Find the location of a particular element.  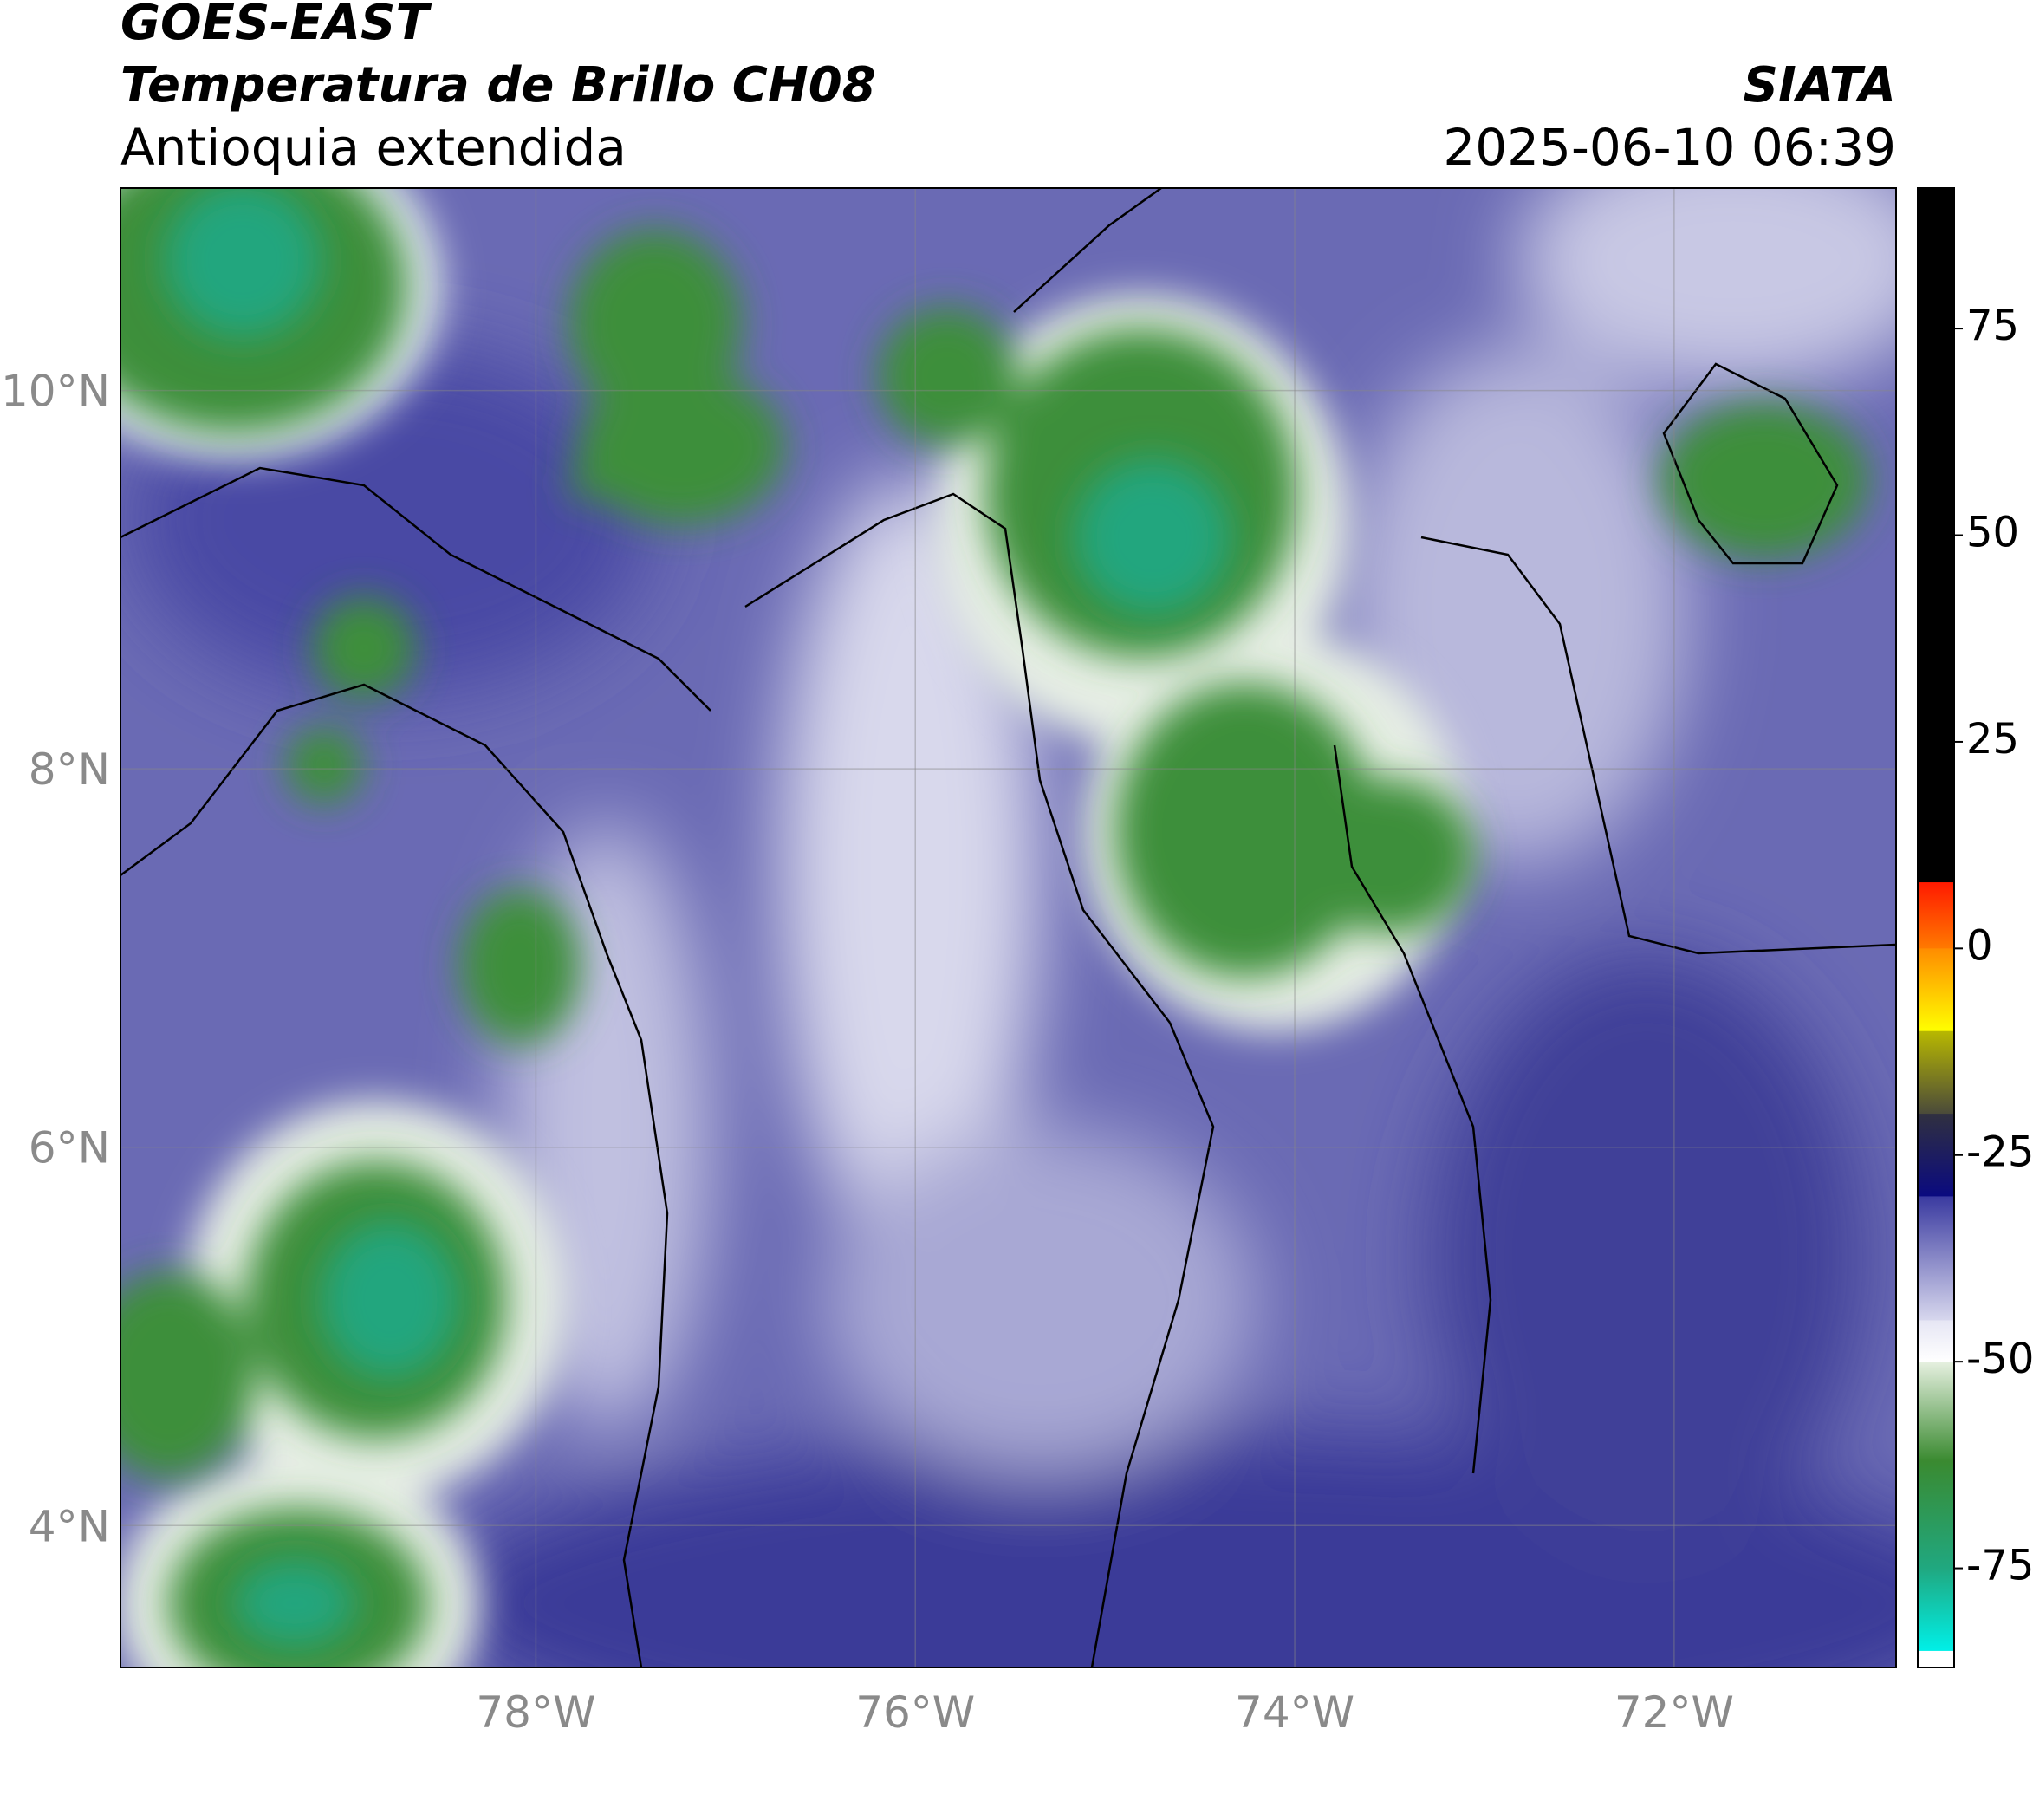

x-tick-label: 72°W is located at coordinates (1674, 1712).